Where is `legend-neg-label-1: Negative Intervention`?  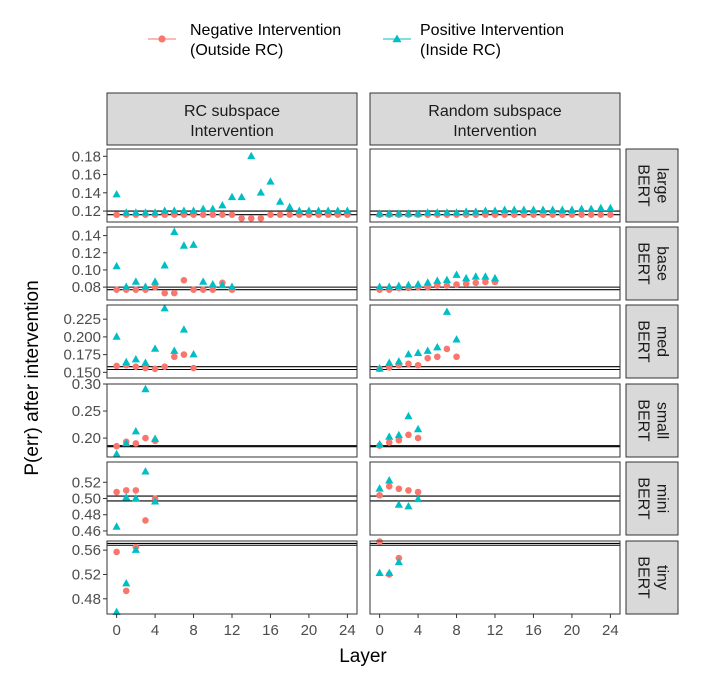
legend-neg-label-1: Negative Intervention is located at coordinates (265, 30).